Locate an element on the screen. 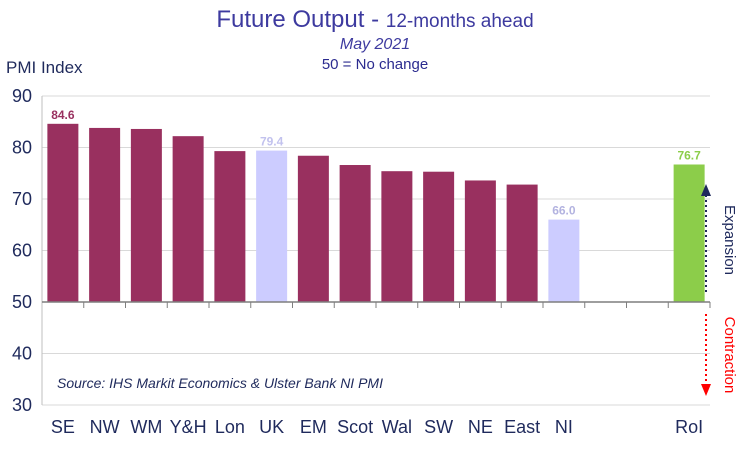 Image resolution: width=750 pixels, height=458 pixels. x-tick-label: WM is located at coordinates (146, 427).